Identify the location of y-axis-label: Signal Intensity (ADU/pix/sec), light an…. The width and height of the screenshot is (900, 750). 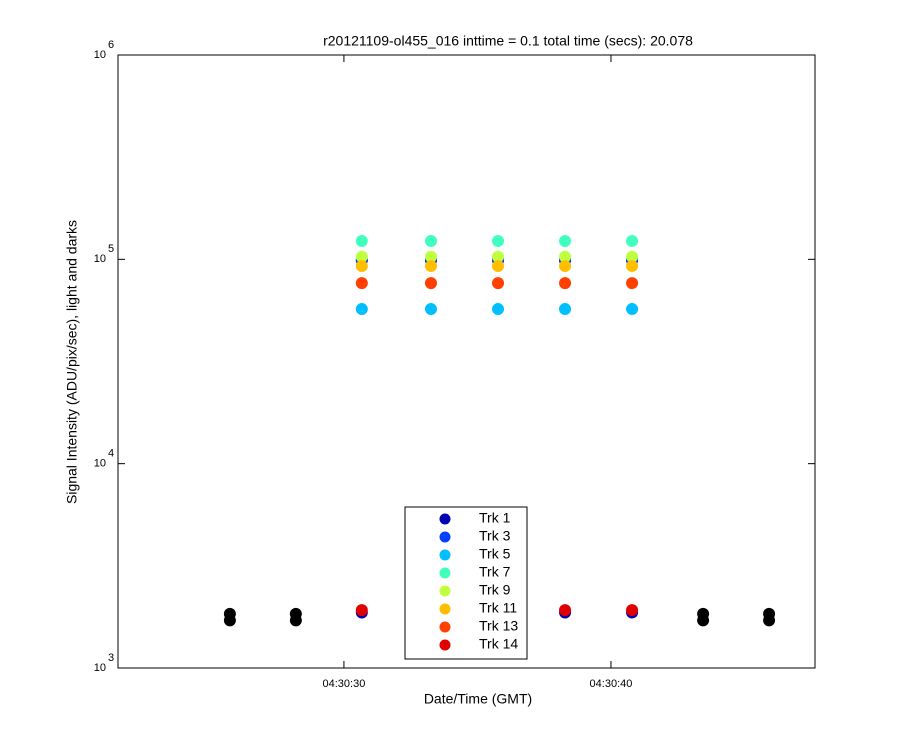
(72, 362).